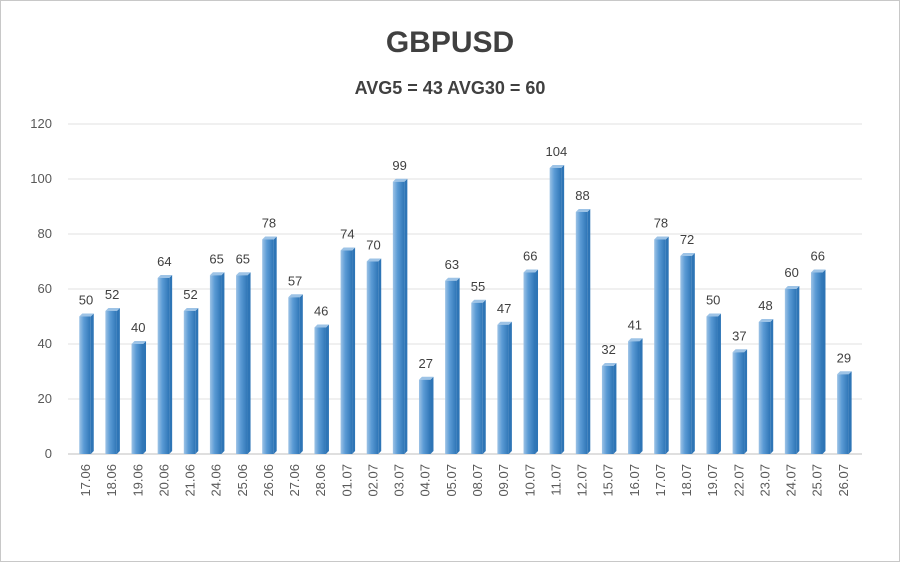 The image size is (900, 562). Describe the element at coordinates (504, 308) in the screenshot. I see `data-label: 47` at that location.